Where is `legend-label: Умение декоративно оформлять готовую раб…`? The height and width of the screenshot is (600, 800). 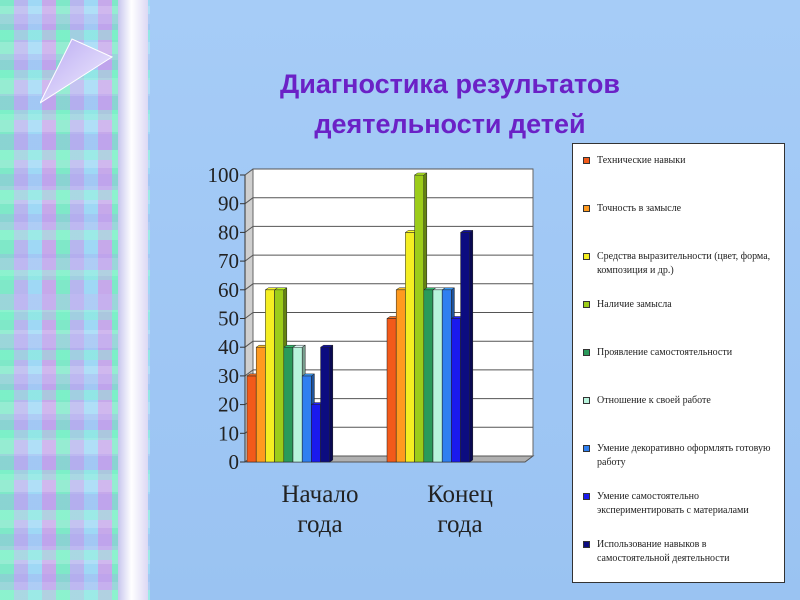
legend-label: Умение декоративно оформлять готовую раб… is located at coordinates (684, 455).